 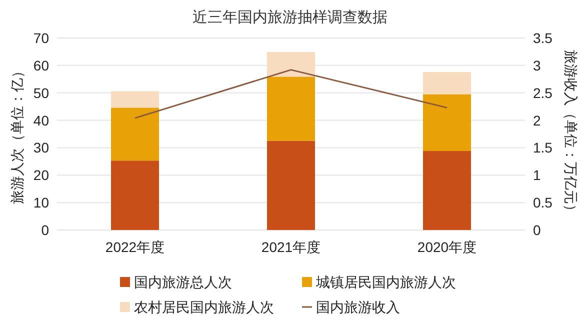 What do you see at coordinates (290, 17) in the screenshot?
I see `chart-title: 近三年国内旅游抽样调查数据` at bounding box center [290, 17].